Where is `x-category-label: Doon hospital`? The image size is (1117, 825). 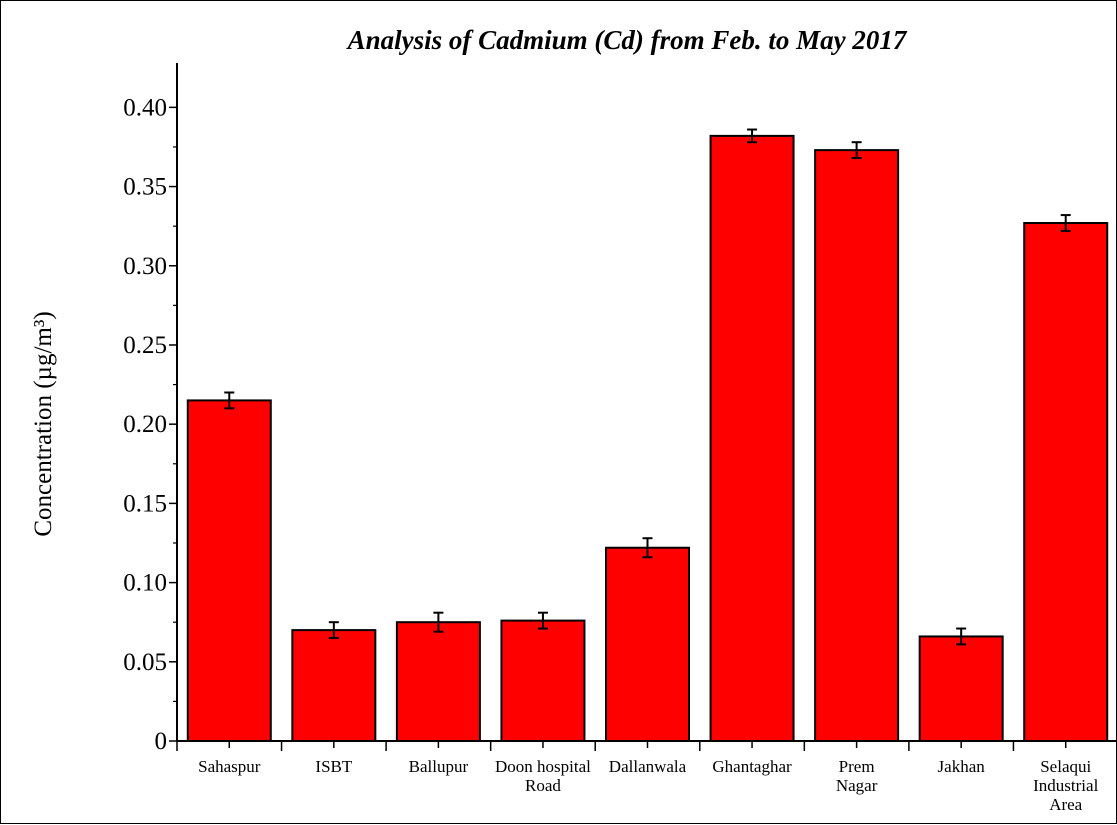 x-category-label: Doon hospital is located at coordinates (543, 766).